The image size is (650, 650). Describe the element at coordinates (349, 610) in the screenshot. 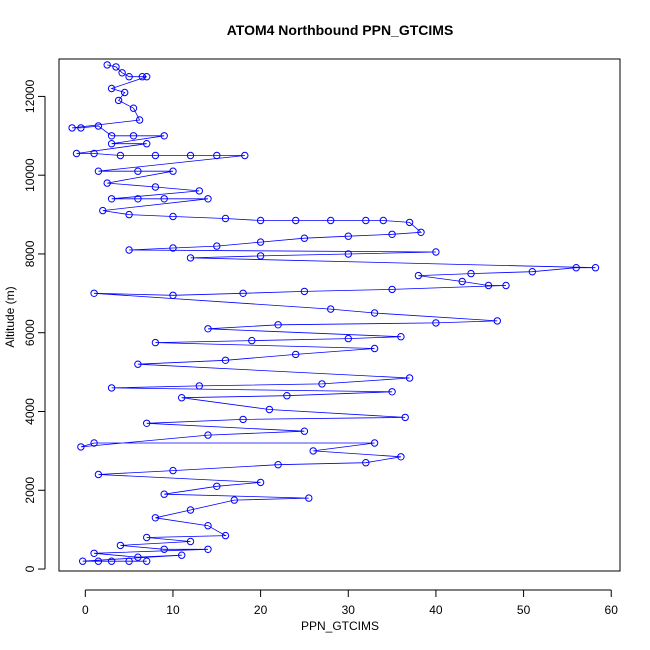

I see `x-tick-label: 30` at that location.